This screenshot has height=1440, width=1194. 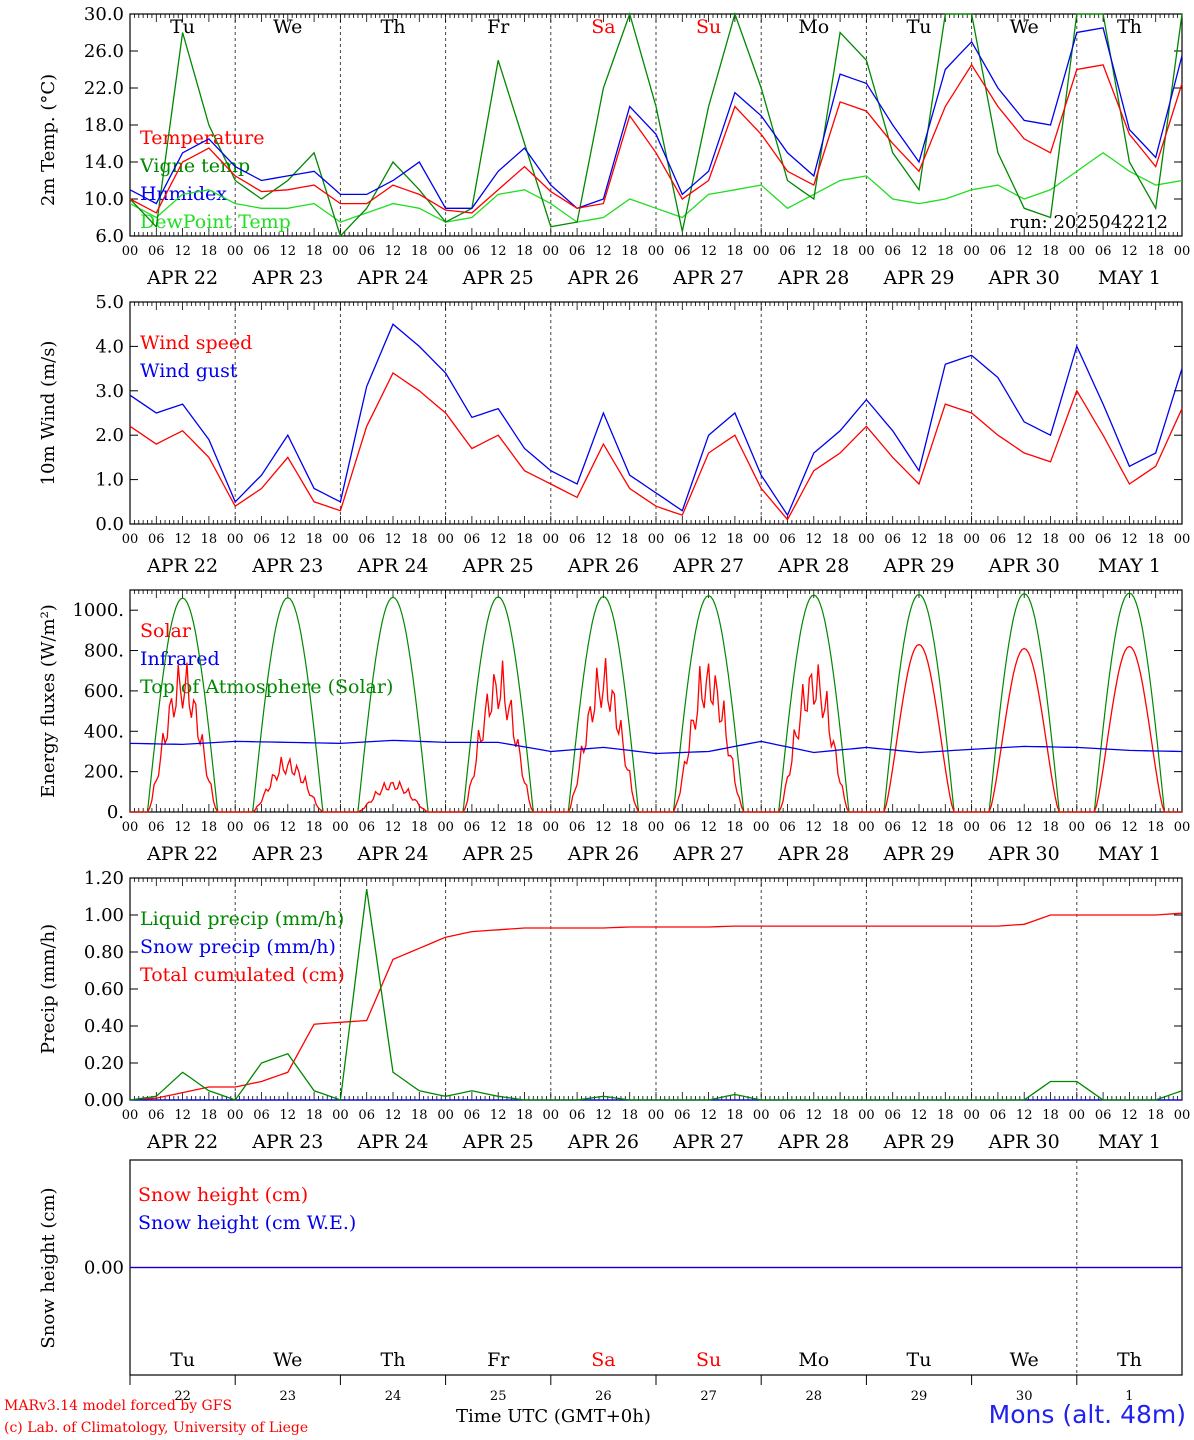 What do you see at coordinates (48, 413) in the screenshot?
I see `y-axis-title: 10m Wind (m/s)` at bounding box center [48, 413].